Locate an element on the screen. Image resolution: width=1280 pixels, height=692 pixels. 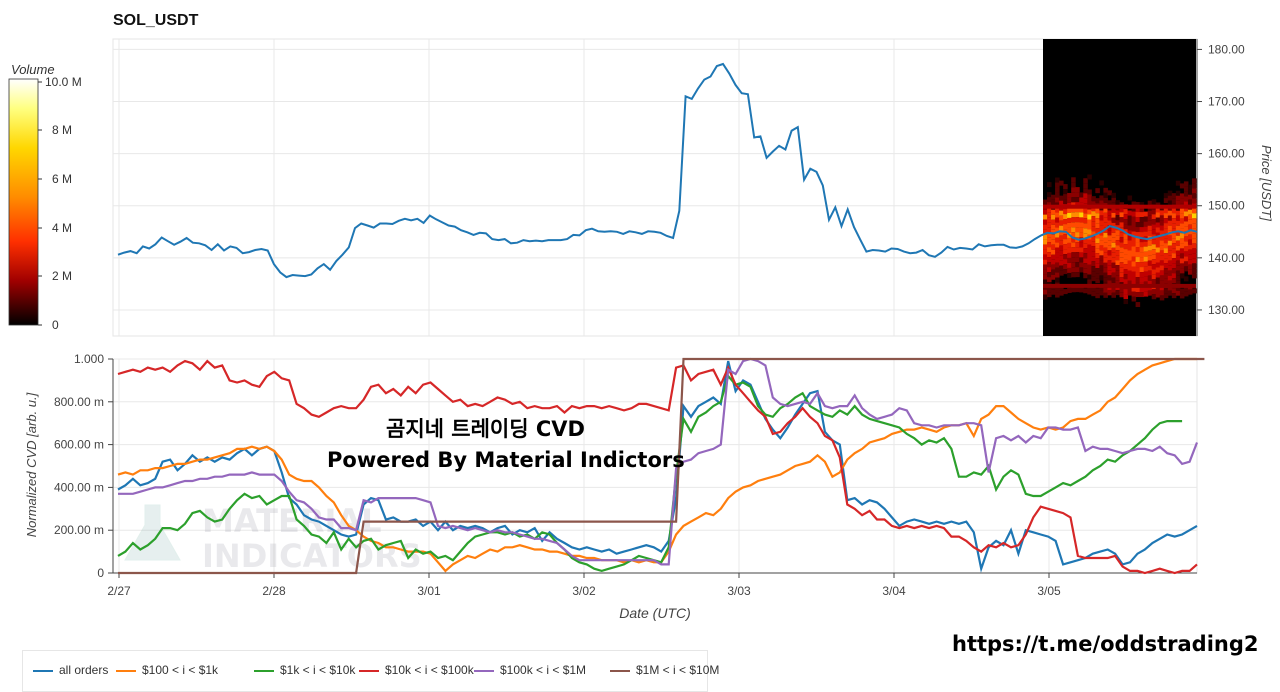
cvd-tick-label: 400.00 m is located at coordinates (79, 487).